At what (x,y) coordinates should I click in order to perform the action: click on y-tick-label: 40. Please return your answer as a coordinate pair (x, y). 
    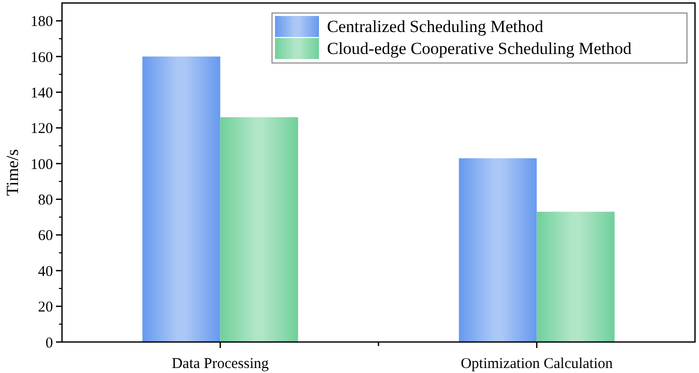
    Looking at the image, I should click on (45, 272).